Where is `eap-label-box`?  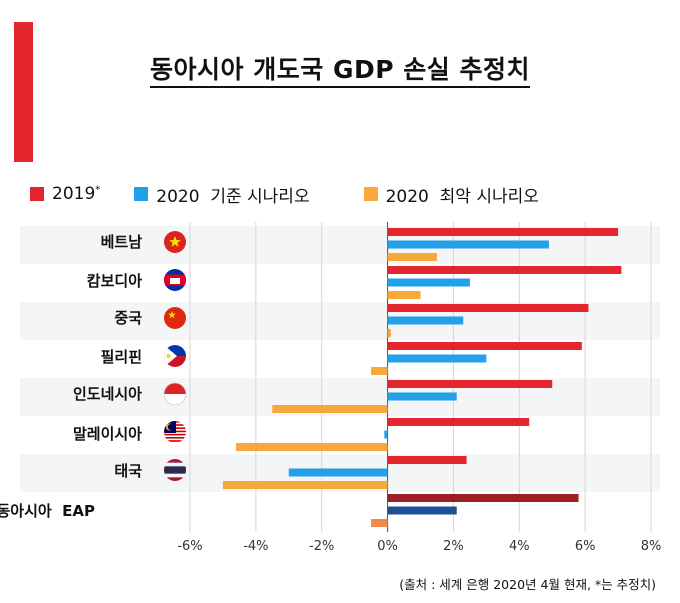
eap-label-box is located at coordinates (94, 510).